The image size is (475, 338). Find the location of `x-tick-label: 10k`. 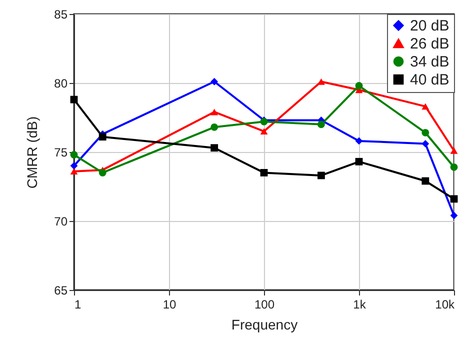

x-tick-label: 10k is located at coordinates (445, 305).